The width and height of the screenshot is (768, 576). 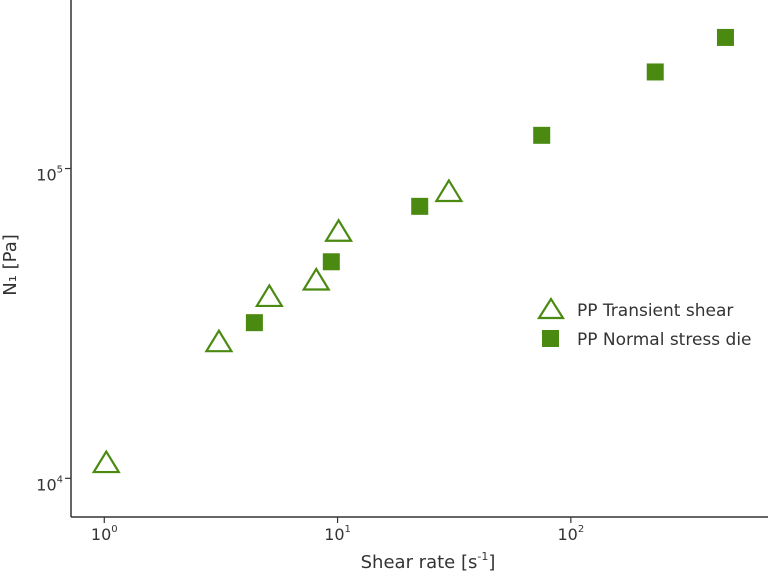 I want to click on x-tick-group: 100 101 102, so click(x=337, y=530).